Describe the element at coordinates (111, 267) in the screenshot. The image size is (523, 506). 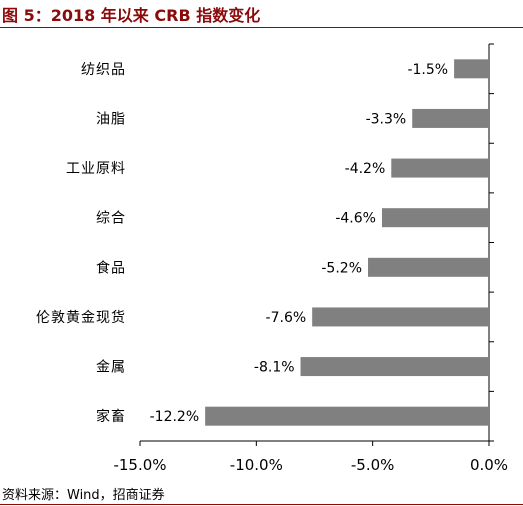
I see `category-label: 食品` at that location.